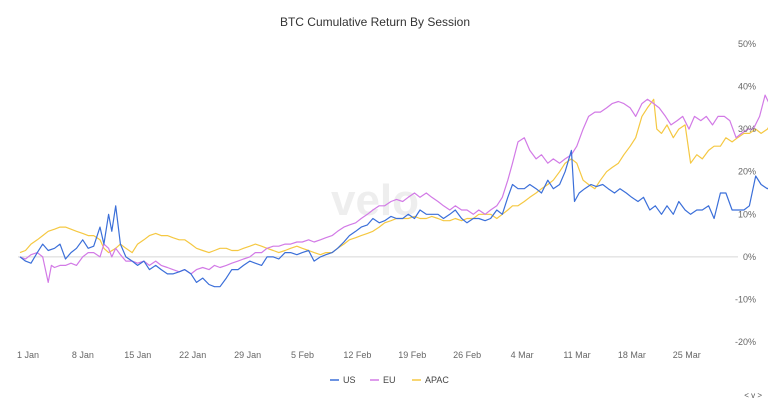 The width and height of the screenshot is (768, 402). I want to click on legend-item-eu: EU, so click(383, 380).